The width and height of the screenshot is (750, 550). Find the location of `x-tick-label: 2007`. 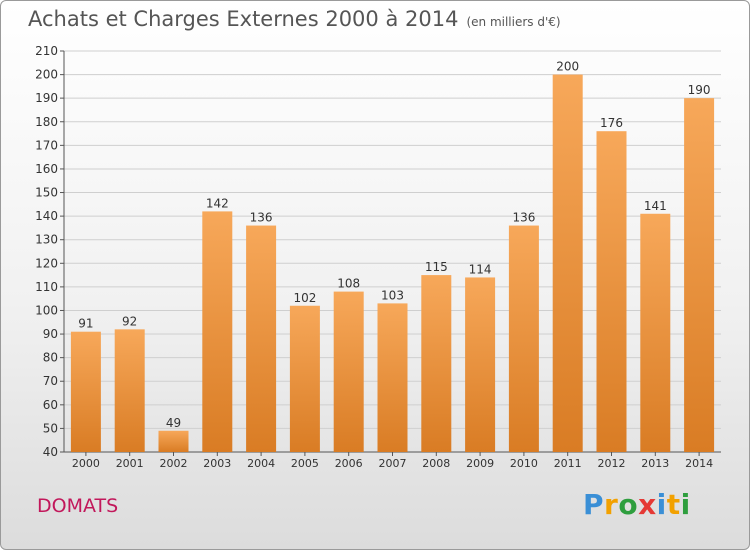

x-tick-label: 2007 is located at coordinates (393, 463).